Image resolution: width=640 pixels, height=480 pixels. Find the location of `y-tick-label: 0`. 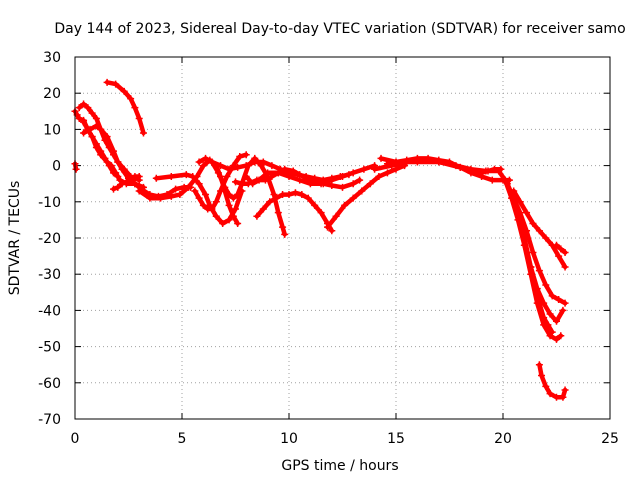

y-tick-label: 0 is located at coordinates (56, 167).